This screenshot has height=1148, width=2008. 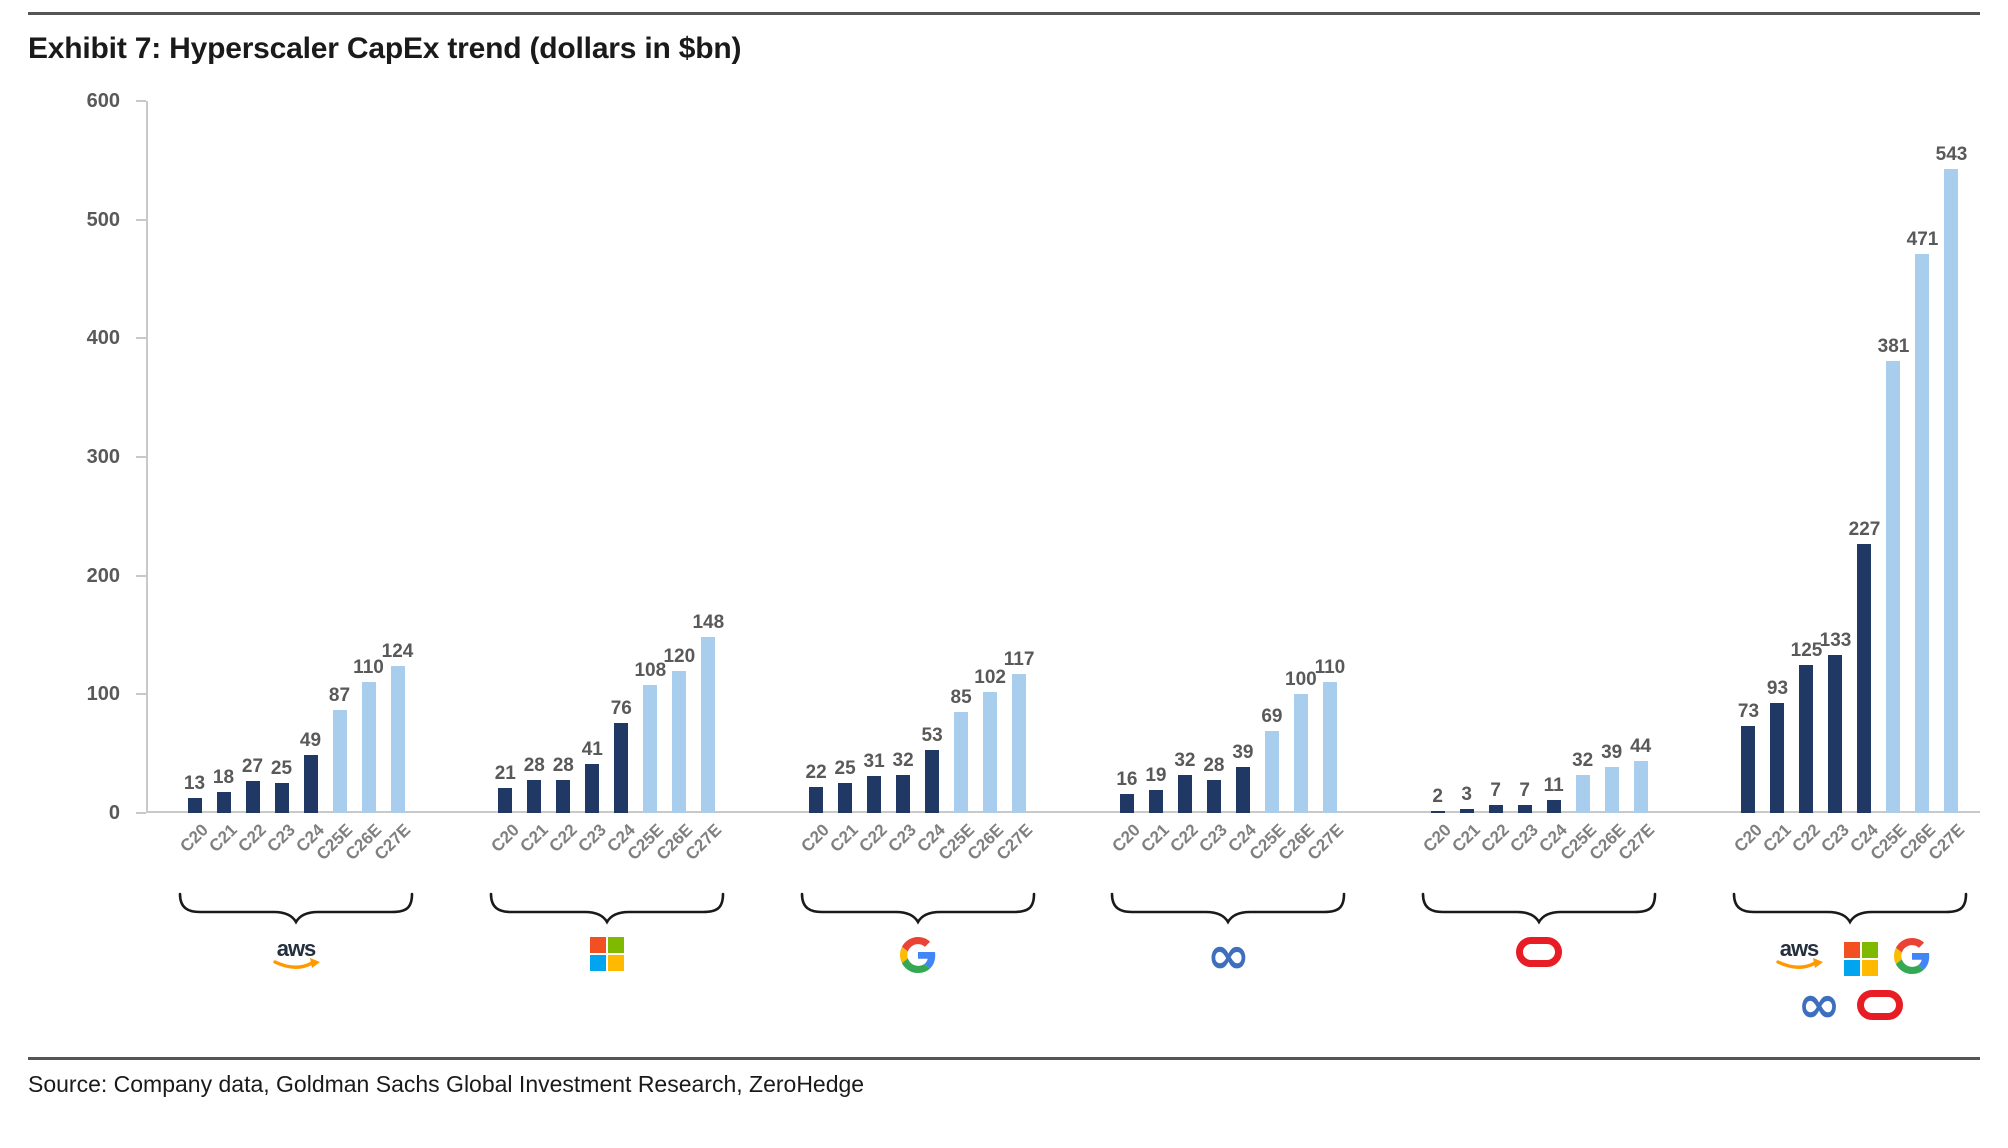 I want to click on bar-microsoft-C27E, so click(x=708, y=725).